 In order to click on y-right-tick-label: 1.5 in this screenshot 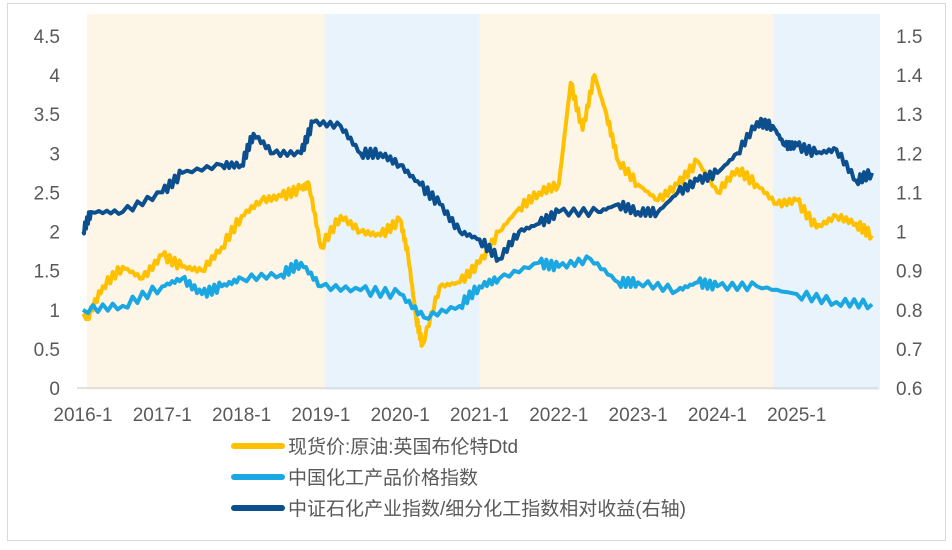, I will do `click(909, 37)`.